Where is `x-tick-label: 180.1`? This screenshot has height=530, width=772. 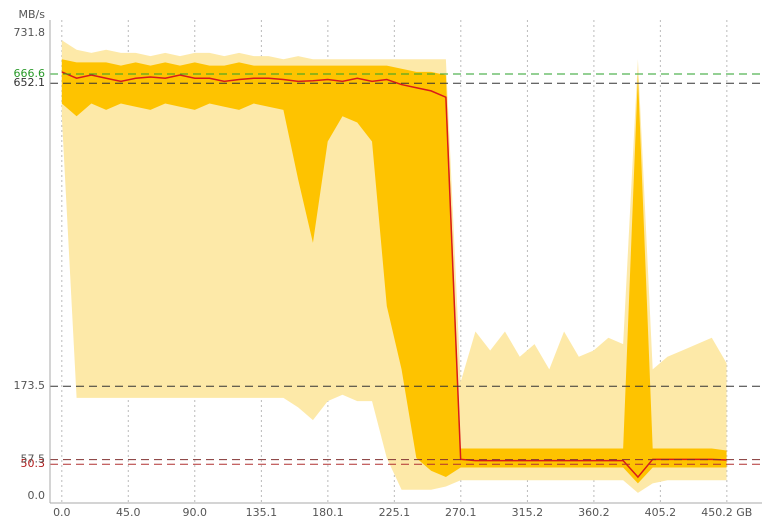 x-tick-label: 180.1 is located at coordinates (328, 512).